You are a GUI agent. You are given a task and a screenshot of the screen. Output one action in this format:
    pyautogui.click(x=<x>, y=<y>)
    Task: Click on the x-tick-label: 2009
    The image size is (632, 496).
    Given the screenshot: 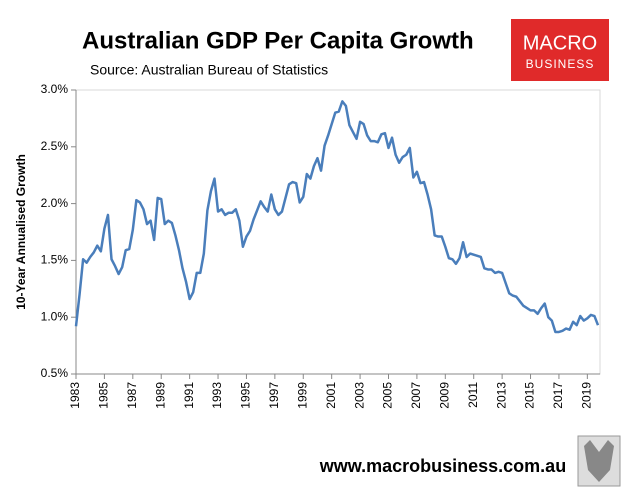 What is the action you would take?
    pyautogui.click(x=444, y=395)
    